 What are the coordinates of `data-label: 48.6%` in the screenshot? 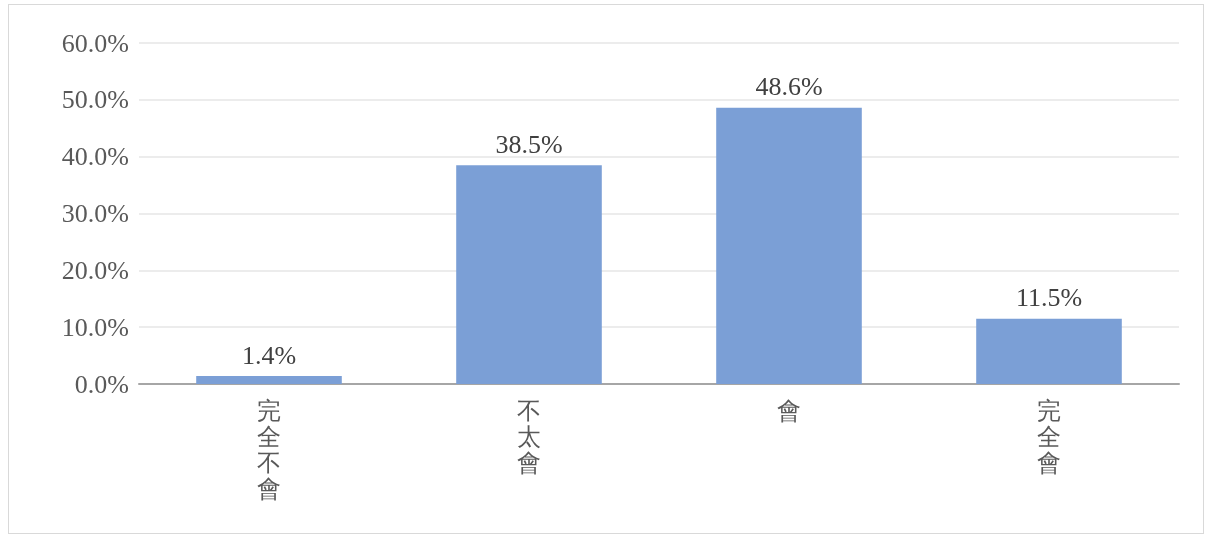 It's located at (789, 87).